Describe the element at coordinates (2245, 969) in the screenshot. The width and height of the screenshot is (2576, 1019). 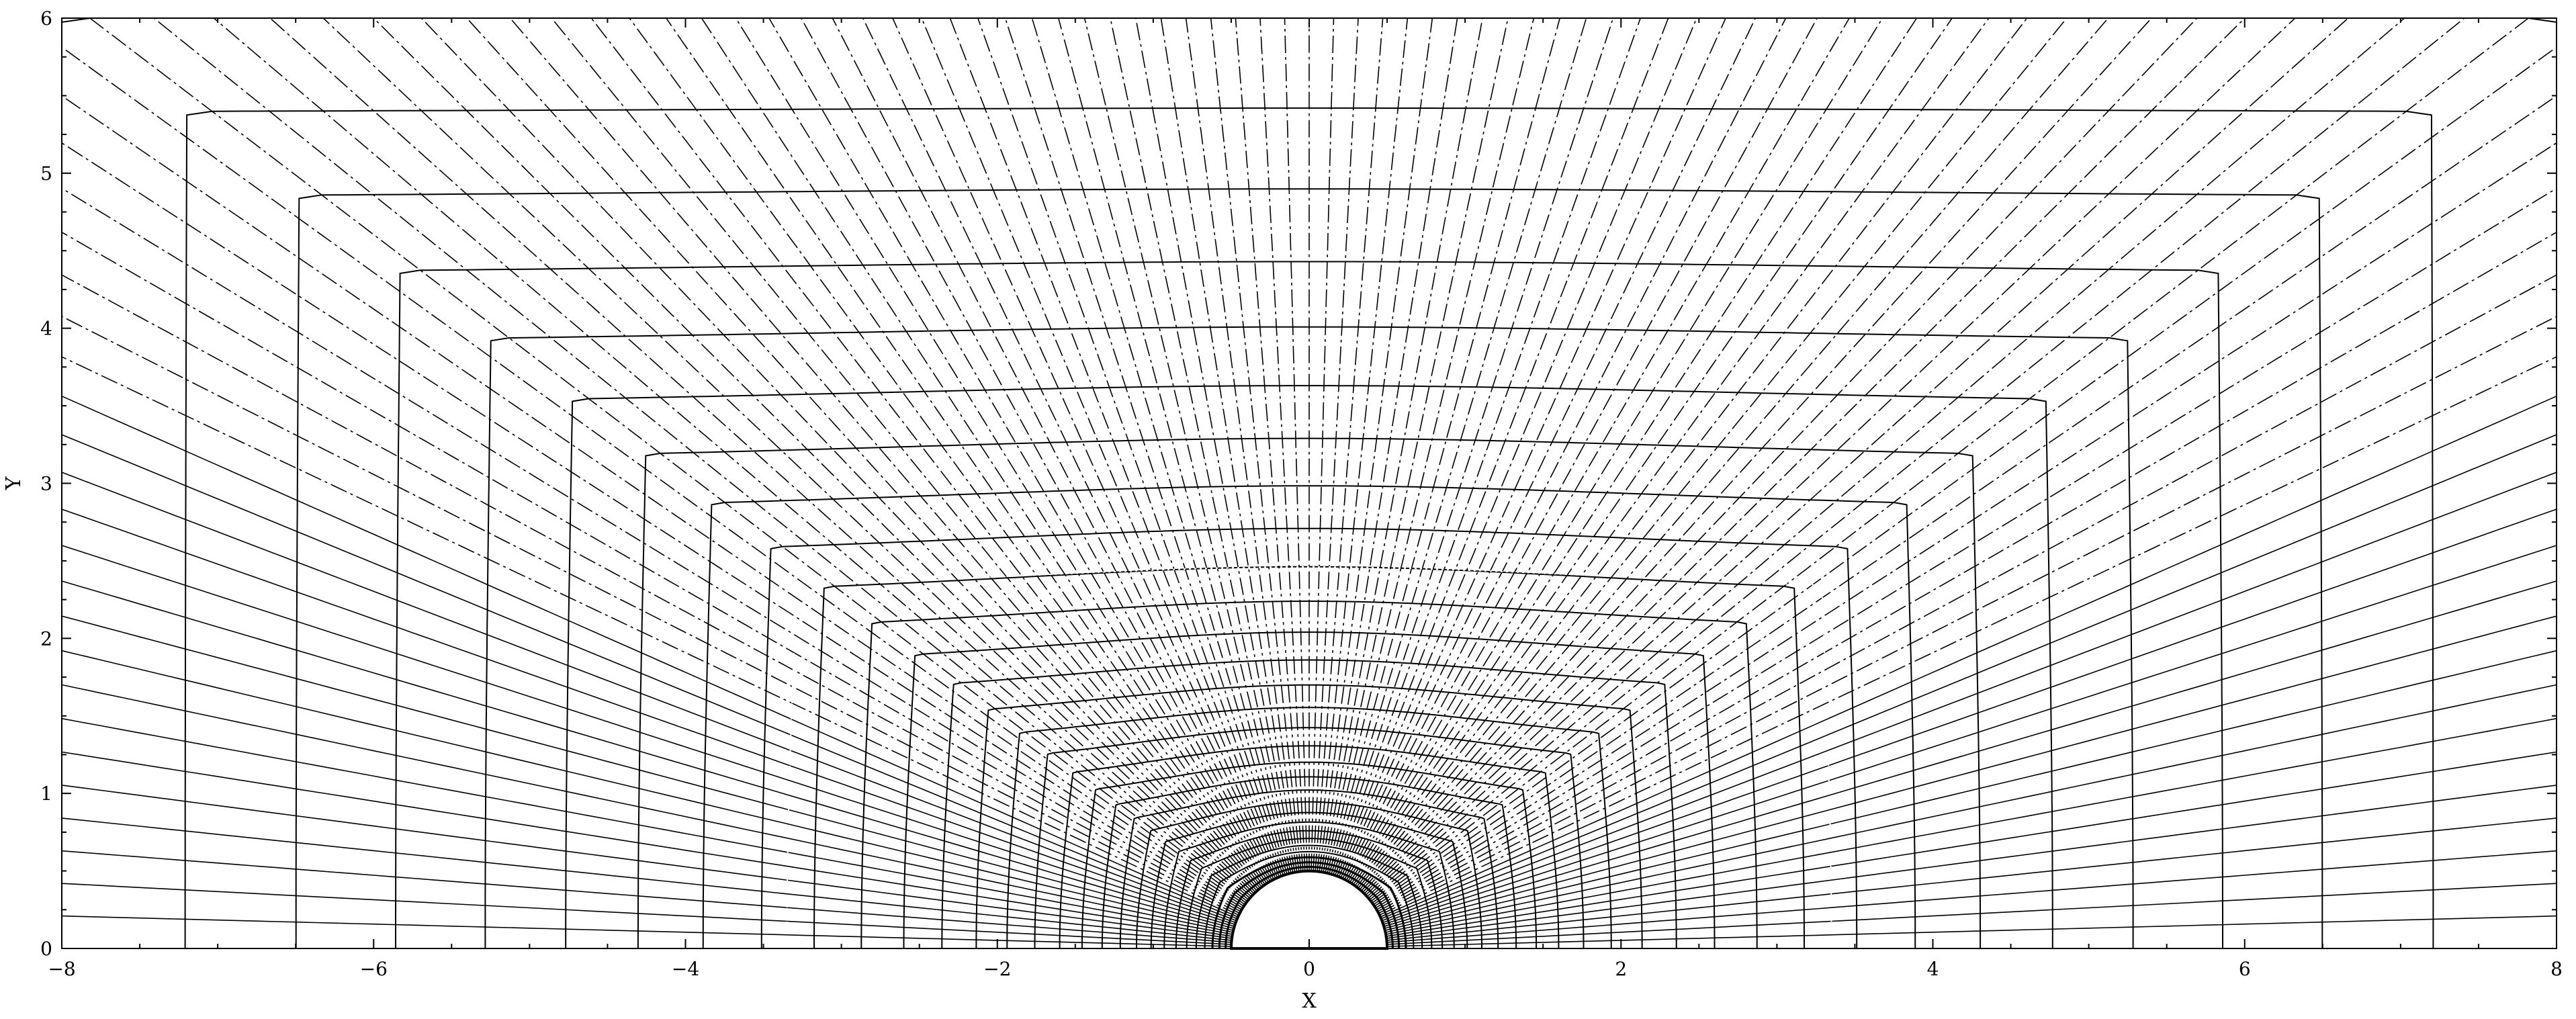
I see `x-tick-label: 6` at that location.